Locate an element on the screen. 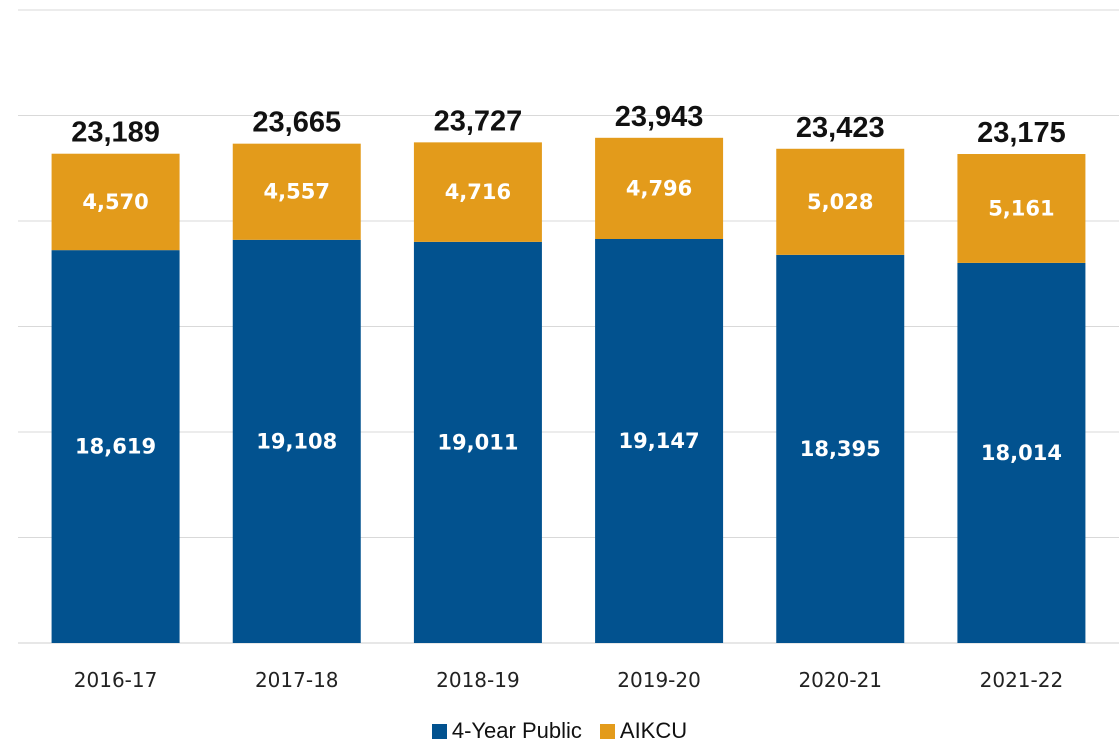 This screenshot has height=747, width=1119. segment-value-label: 19,108 is located at coordinates (296, 441).